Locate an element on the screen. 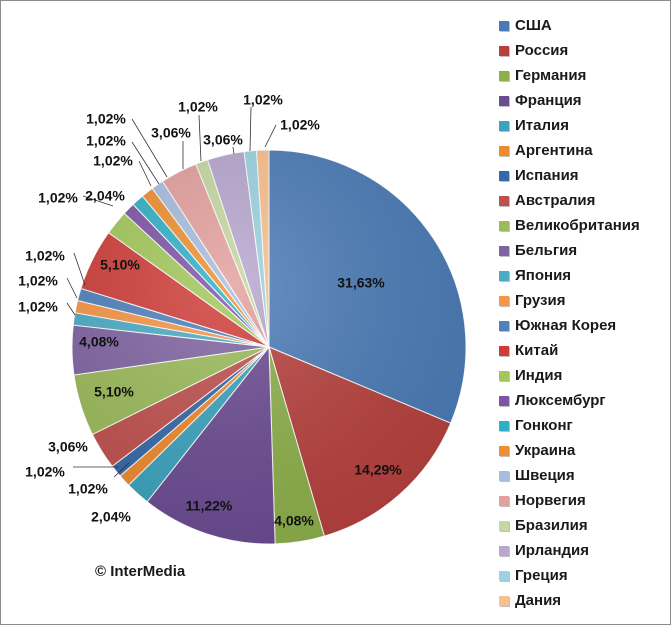 The width and height of the screenshot is (671, 626). slice-21-leader-line is located at coordinates (200, 138).